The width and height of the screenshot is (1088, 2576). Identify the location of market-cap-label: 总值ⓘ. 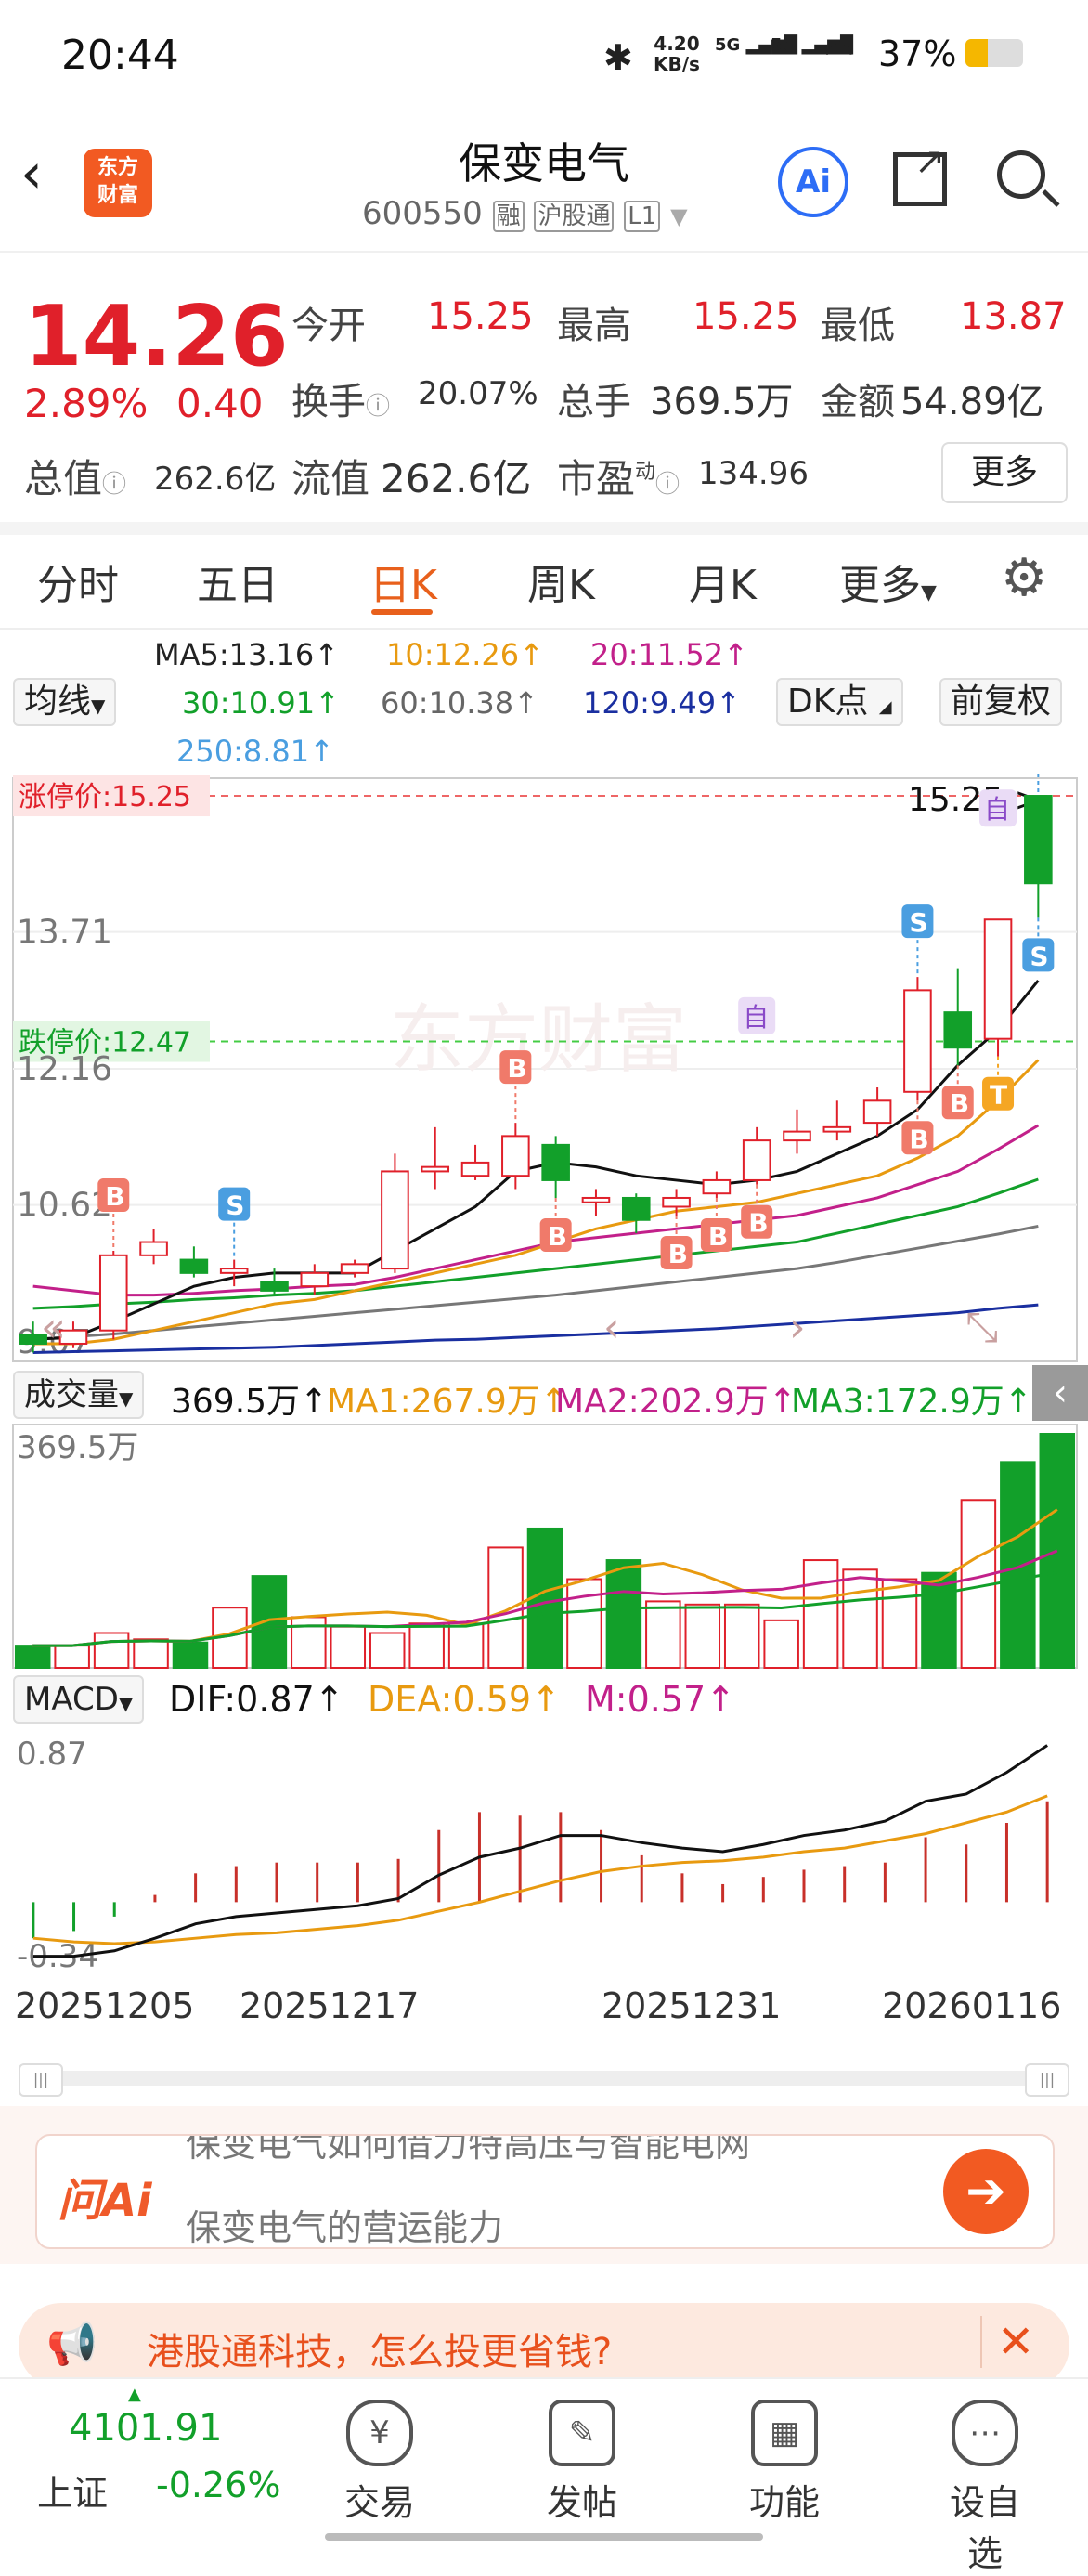
(75, 478).